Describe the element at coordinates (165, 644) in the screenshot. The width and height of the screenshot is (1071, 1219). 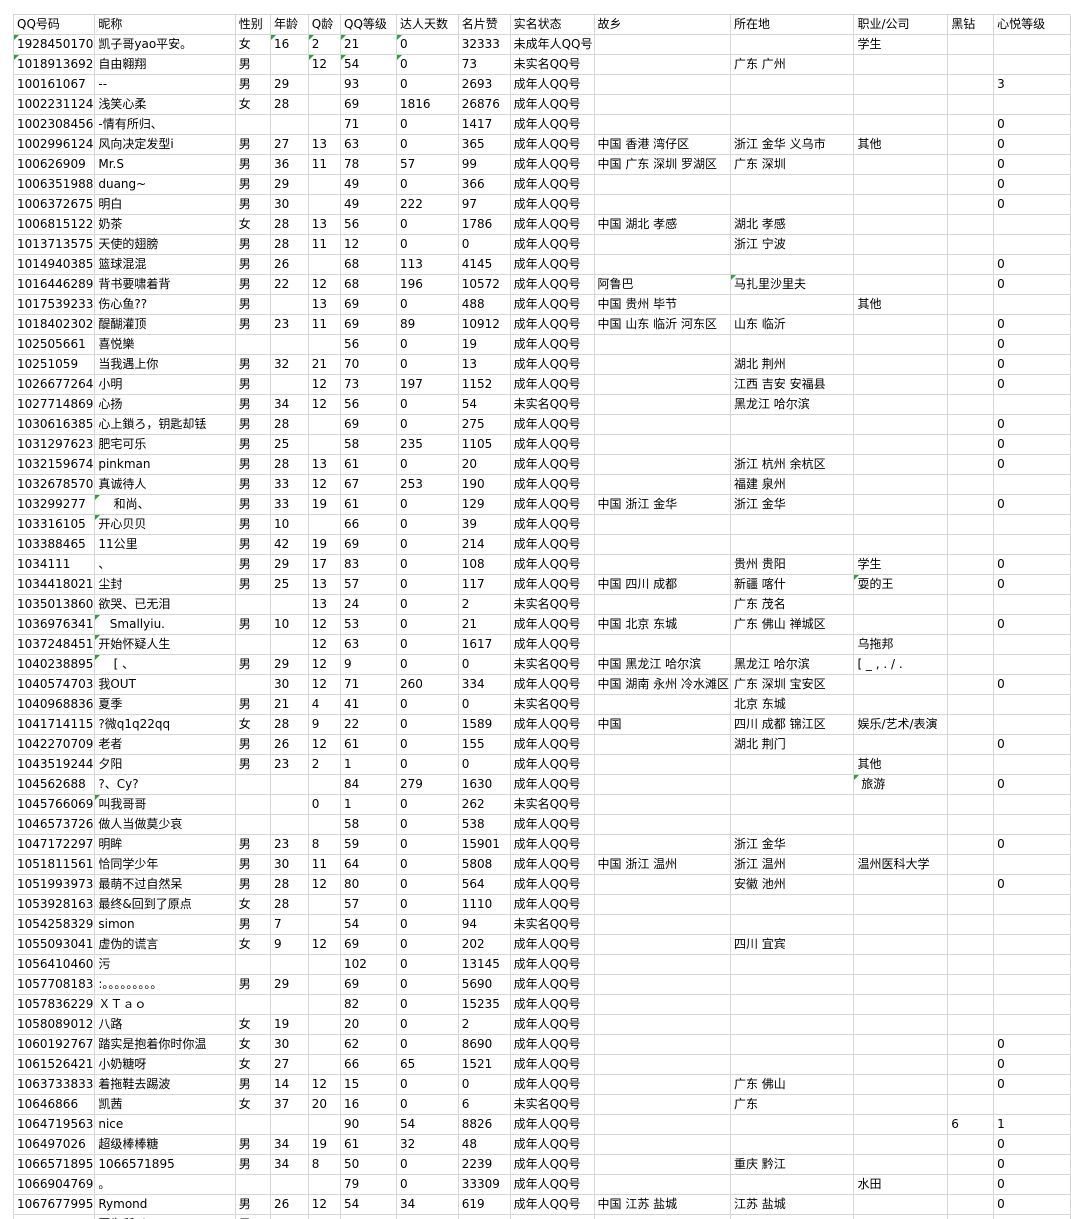
I see `cell-nick: 开始怀疑人生` at that location.